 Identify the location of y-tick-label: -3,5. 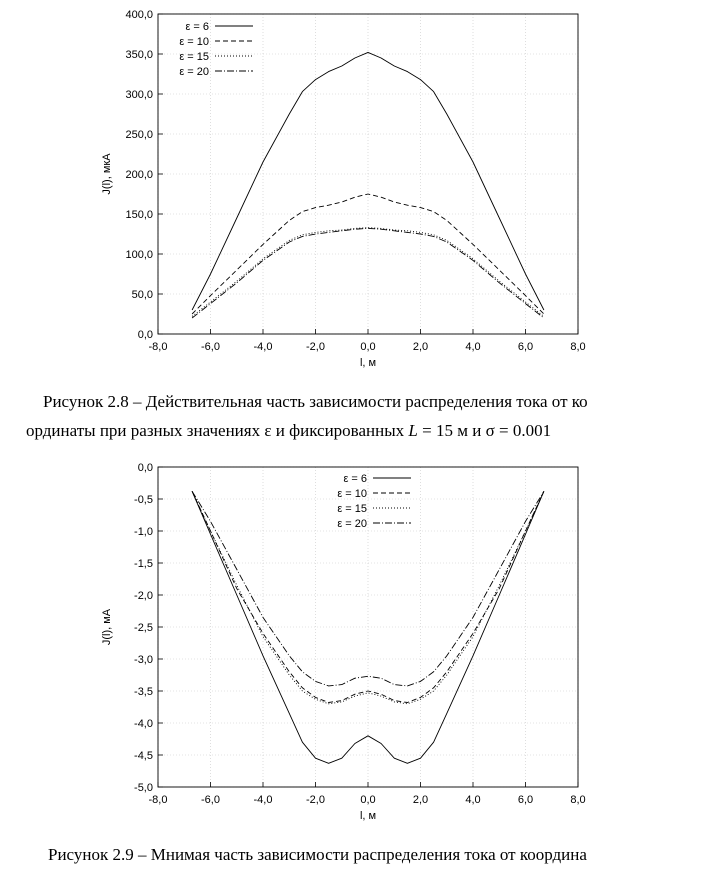
(143, 692).